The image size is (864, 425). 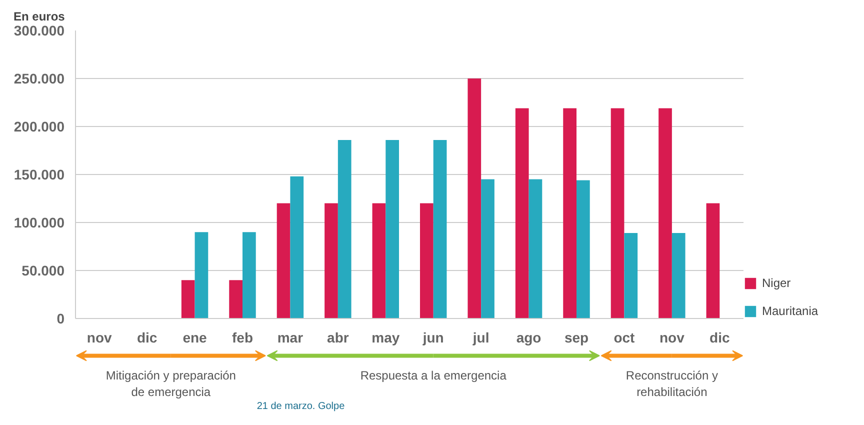 I want to click on x-tick-label: jul, so click(x=481, y=338).